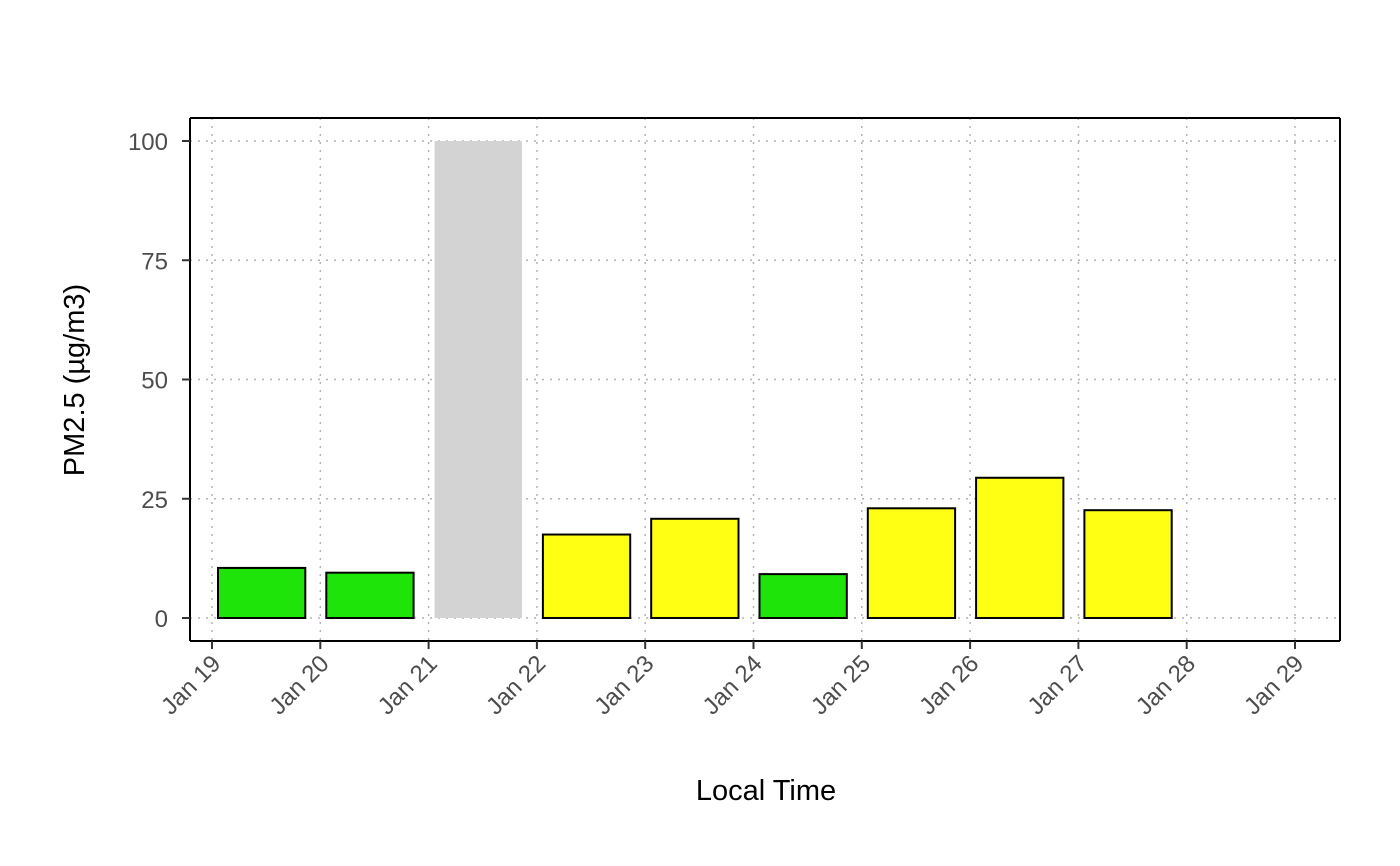 The width and height of the screenshot is (1400, 866). I want to click on x-tick-label: Jan 21, so click(408, 685).